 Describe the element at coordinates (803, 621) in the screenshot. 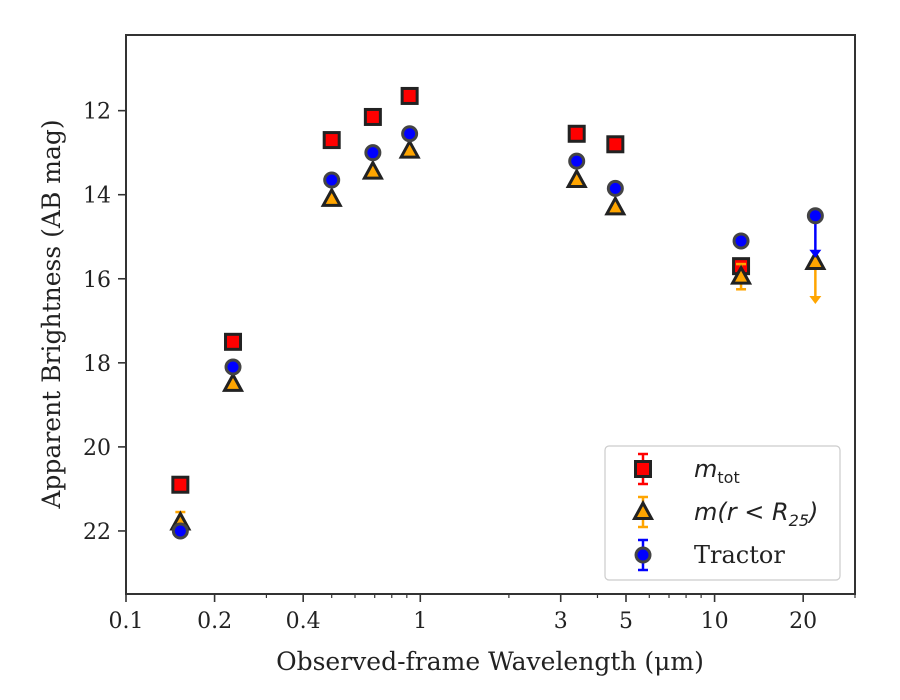

I see `x-tick-label: 20` at that location.